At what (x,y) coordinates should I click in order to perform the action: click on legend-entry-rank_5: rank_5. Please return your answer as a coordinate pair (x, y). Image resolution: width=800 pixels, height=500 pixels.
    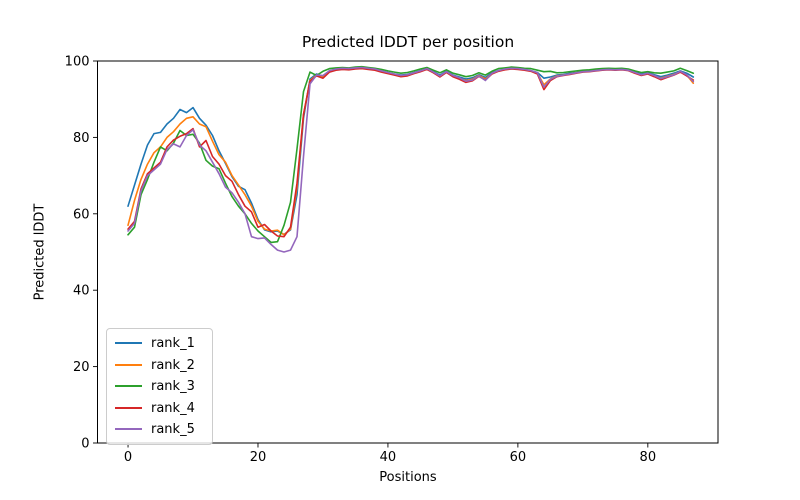
    Looking at the image, I should click on (159, 429).